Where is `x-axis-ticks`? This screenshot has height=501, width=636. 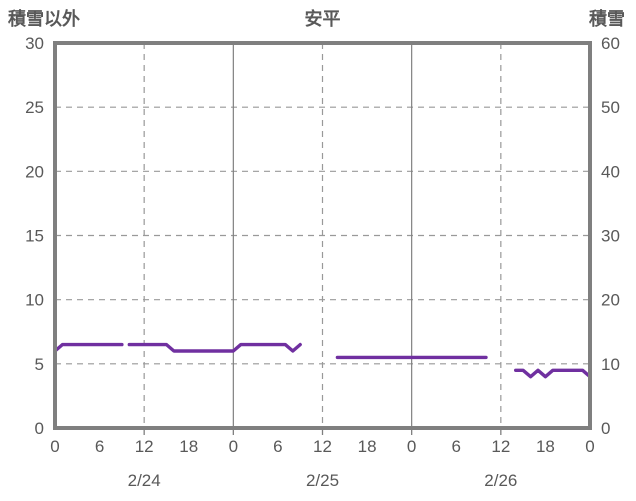 x-axis-ticks is located at coordinates (322, 432).